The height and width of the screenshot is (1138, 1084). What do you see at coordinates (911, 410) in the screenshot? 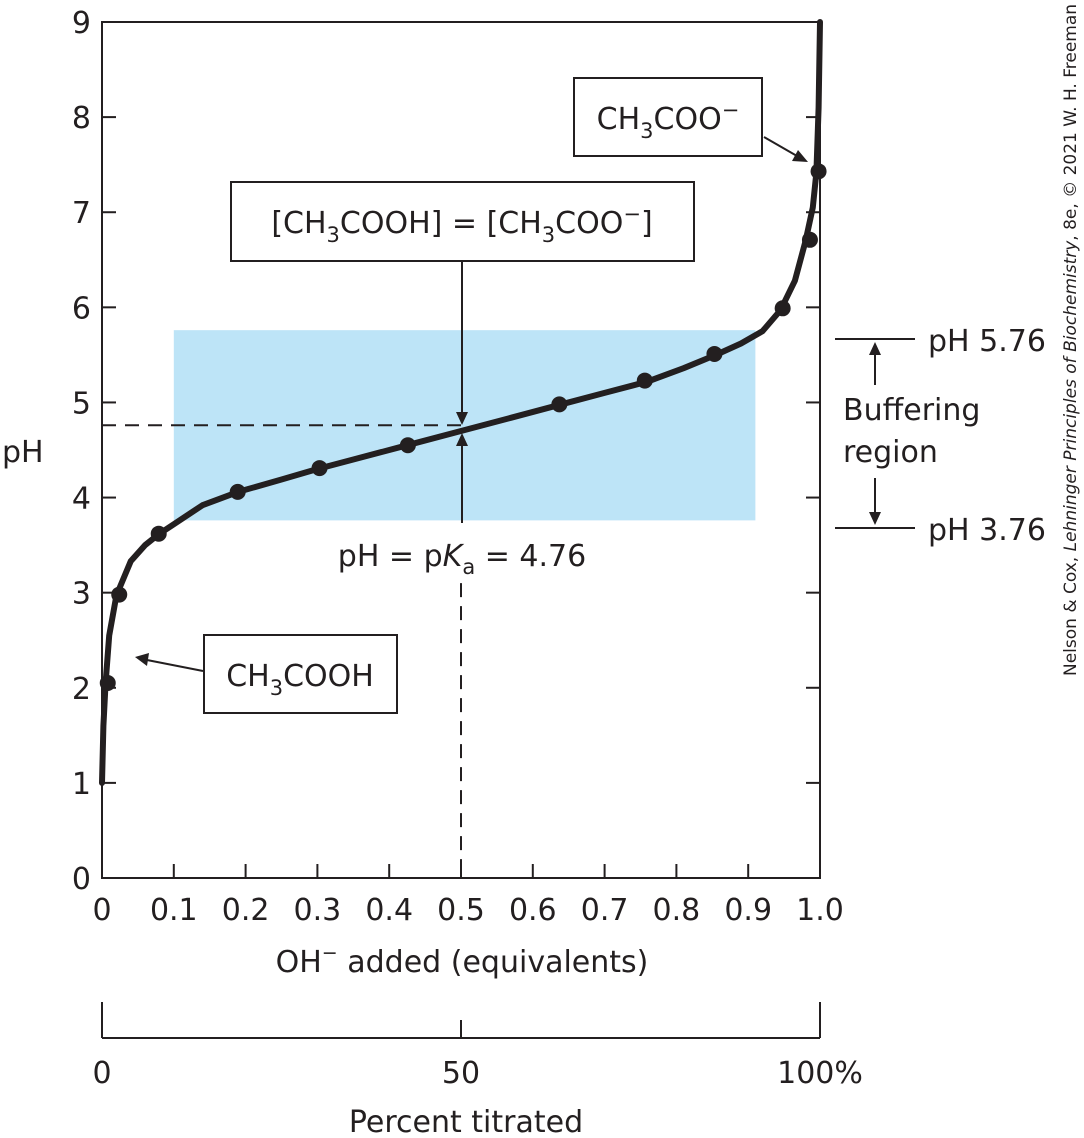
I see `buffering-label-line1: Buffering` at bounding box center [911, 410].